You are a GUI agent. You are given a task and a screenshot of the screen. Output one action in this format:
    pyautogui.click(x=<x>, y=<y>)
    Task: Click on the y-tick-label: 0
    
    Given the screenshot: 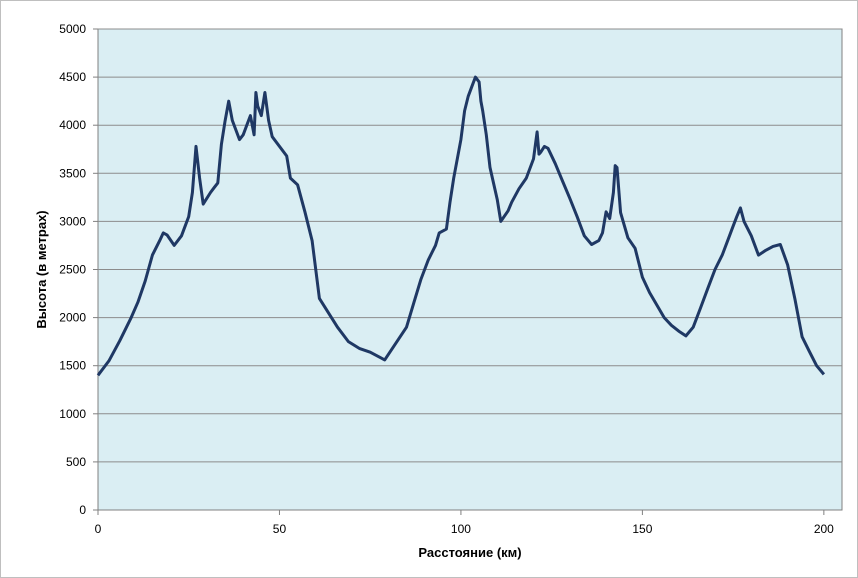 What is the action you would take?
    pyautogui.click(x=82, y=510)
    